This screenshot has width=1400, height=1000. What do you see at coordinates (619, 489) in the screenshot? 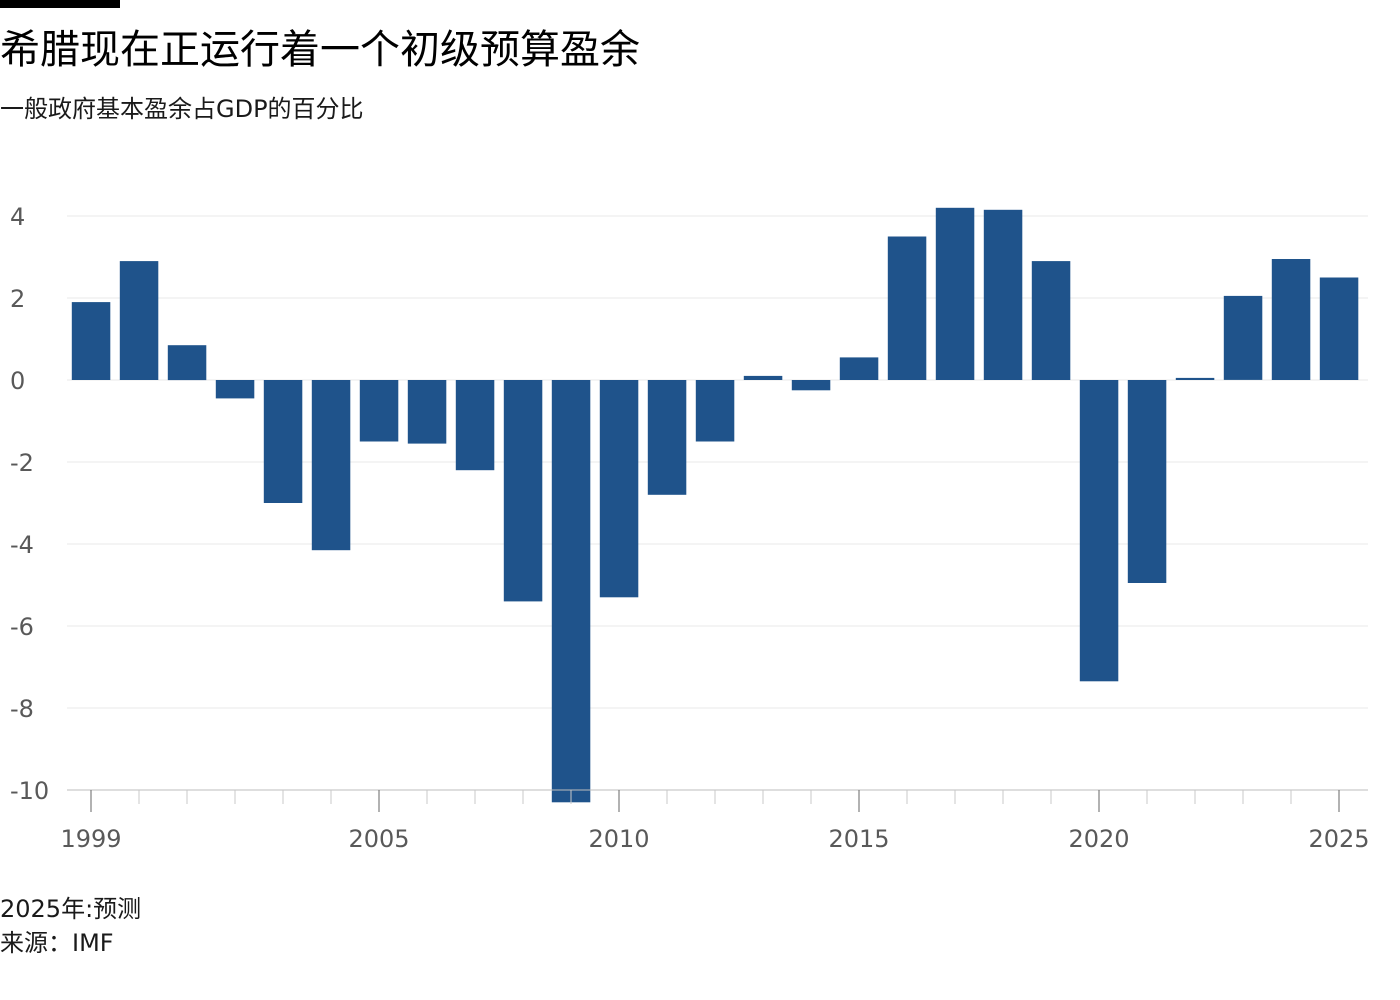
I see `bar-2010` at bounding box center [619, 489].